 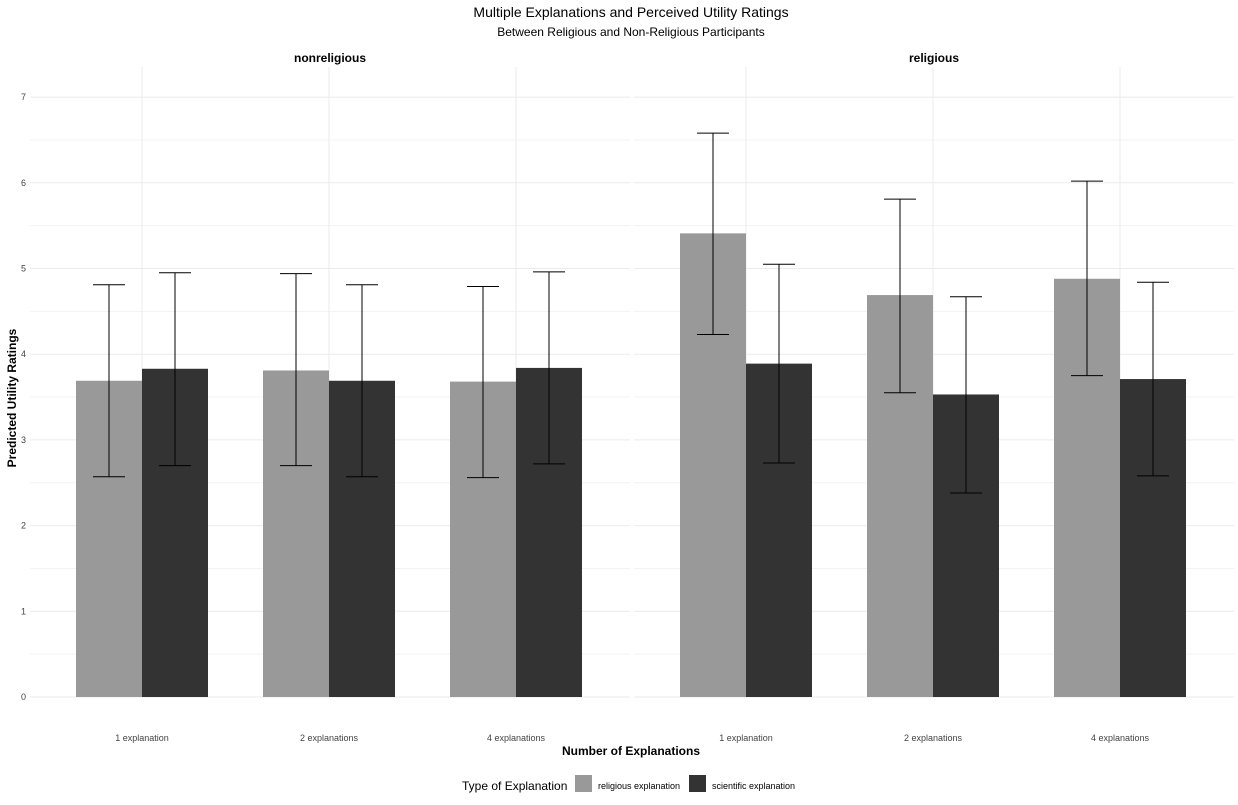 I want to click on y-tick-label: 4, so click(x=23, y=354).